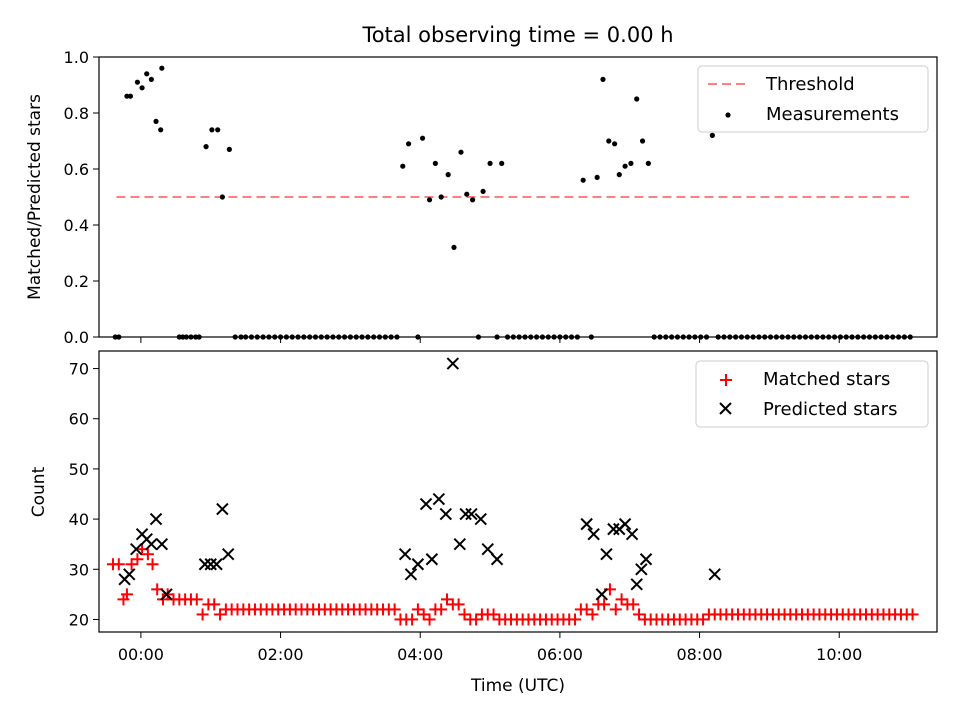 The image size is (960, 720). I want to click on legend-predicted-label: Predicted stars, so click(830, 409).